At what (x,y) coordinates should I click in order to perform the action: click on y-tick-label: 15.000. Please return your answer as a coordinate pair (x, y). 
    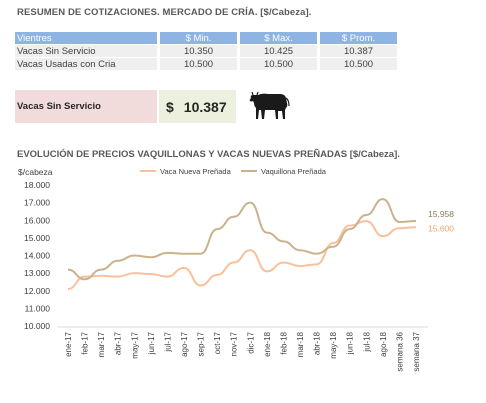
    Looking at the image, I should click on (37, 238).